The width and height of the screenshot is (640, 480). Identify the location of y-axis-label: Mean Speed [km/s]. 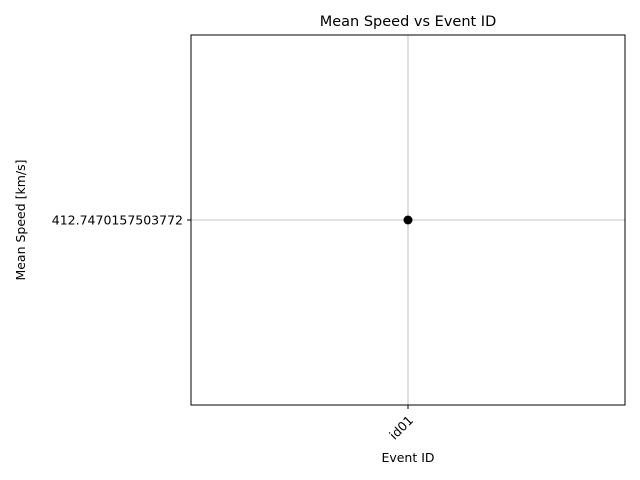
(20, 219).